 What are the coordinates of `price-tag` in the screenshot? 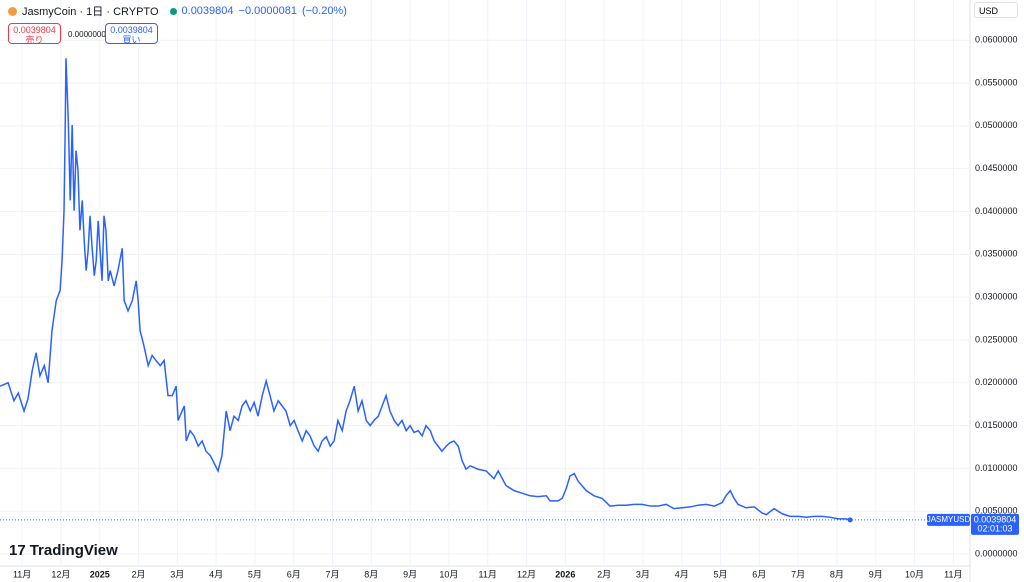 It's located at (995, 524).